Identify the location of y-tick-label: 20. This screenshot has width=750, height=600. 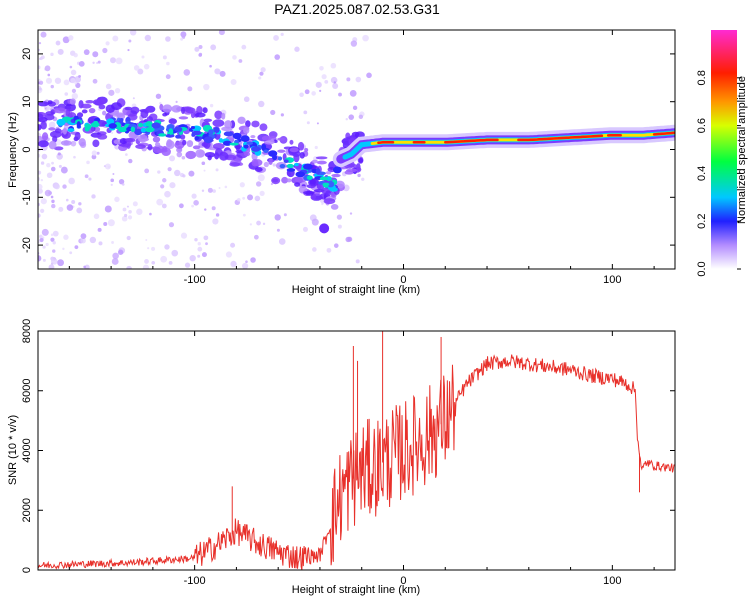
(27, 54).